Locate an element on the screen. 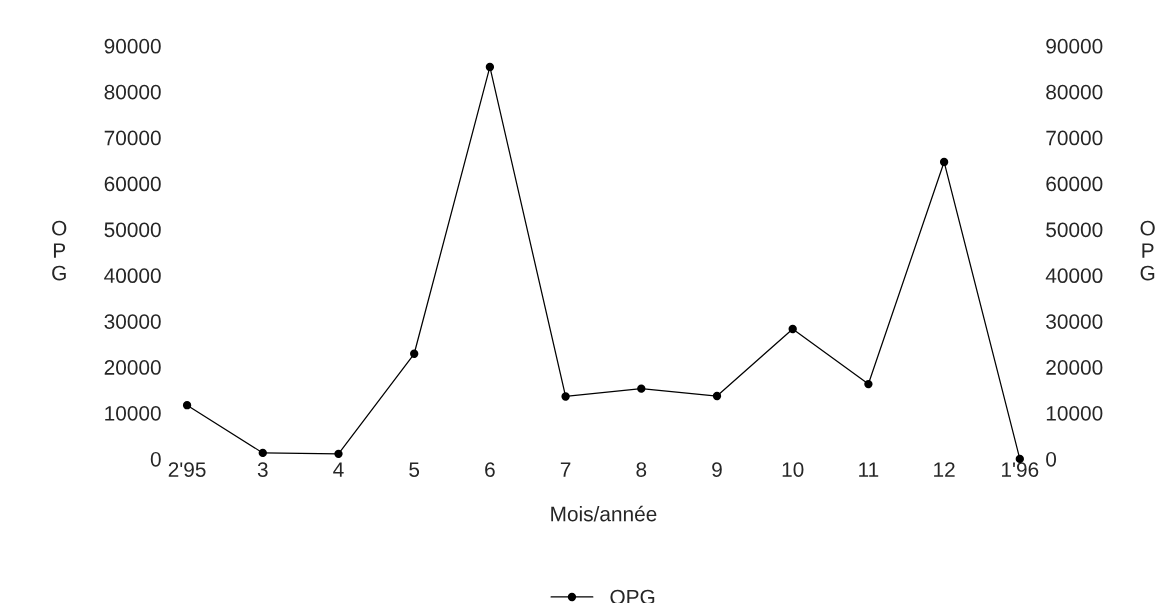  x-tick-label: 7 is located at coordinates (565, 469).